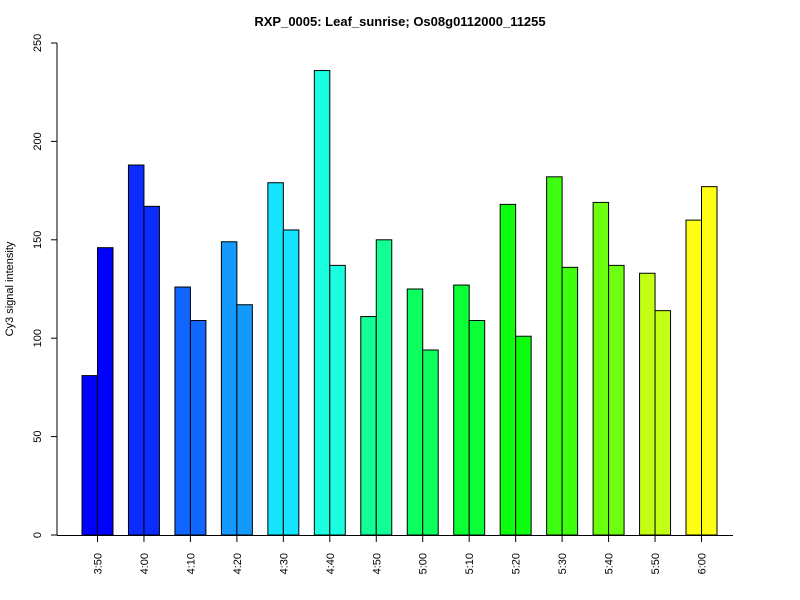 The image size is (800, 600). Describe the element at coordinates (610, 563) in the screenshot. I see `x-tick-label: 5:40` at that location.